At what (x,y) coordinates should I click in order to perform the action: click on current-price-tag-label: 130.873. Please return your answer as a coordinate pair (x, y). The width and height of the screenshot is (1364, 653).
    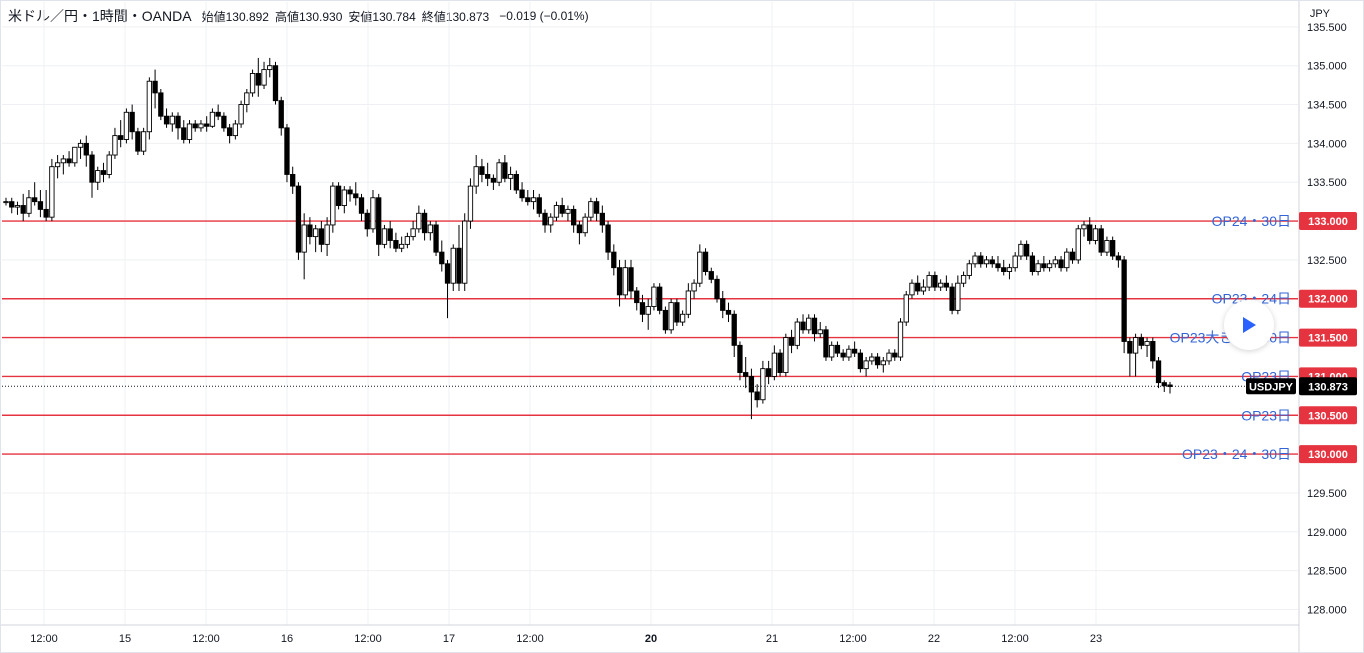
    Looking at the image, I should click on (1328, 387).